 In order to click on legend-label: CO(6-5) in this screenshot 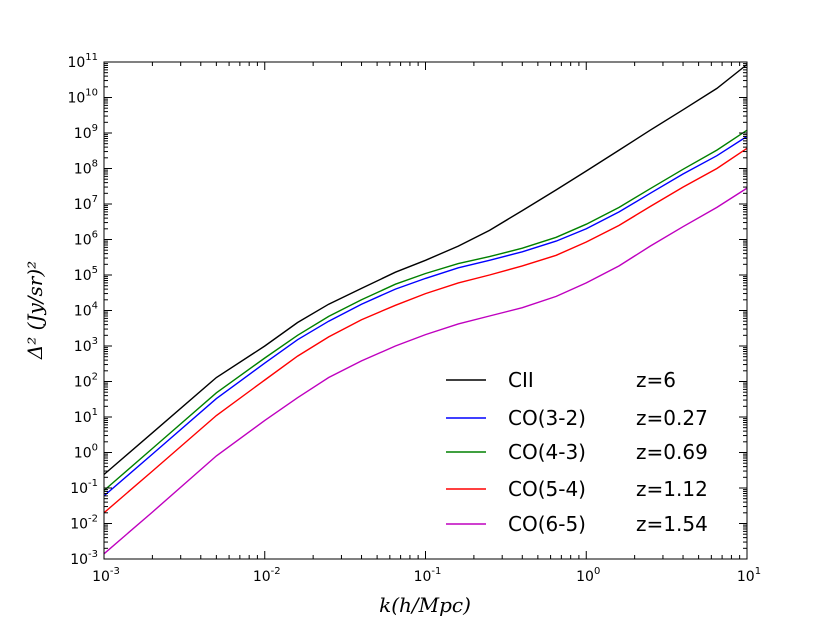, I will do `click(547, 524)`.